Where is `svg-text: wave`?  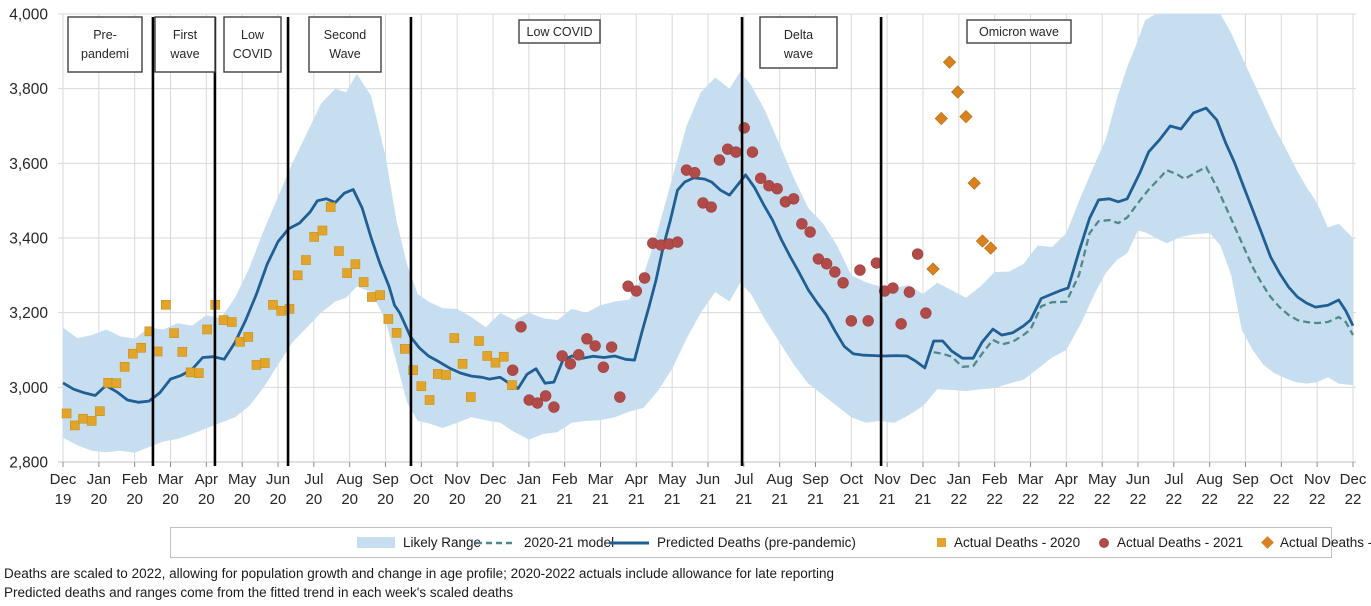 svg-text: wave is located at coordinates (184, 54).